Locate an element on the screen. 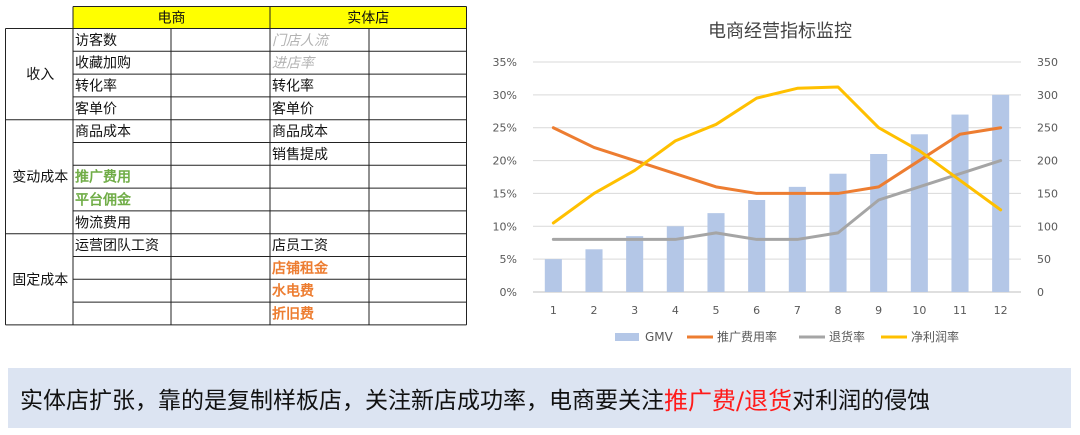  y-right-tick: 100 is located at coordinates (1047, 226).